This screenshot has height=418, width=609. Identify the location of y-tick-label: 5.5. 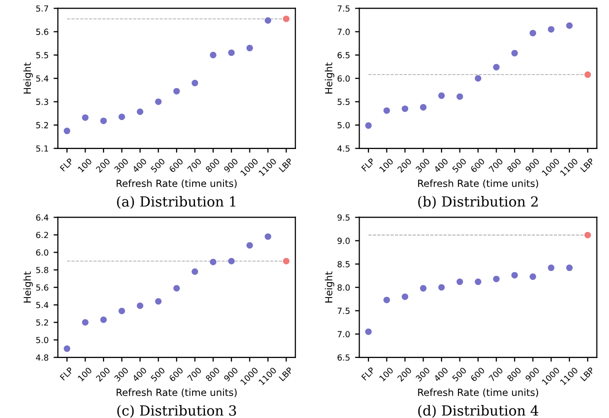
(344, 101).